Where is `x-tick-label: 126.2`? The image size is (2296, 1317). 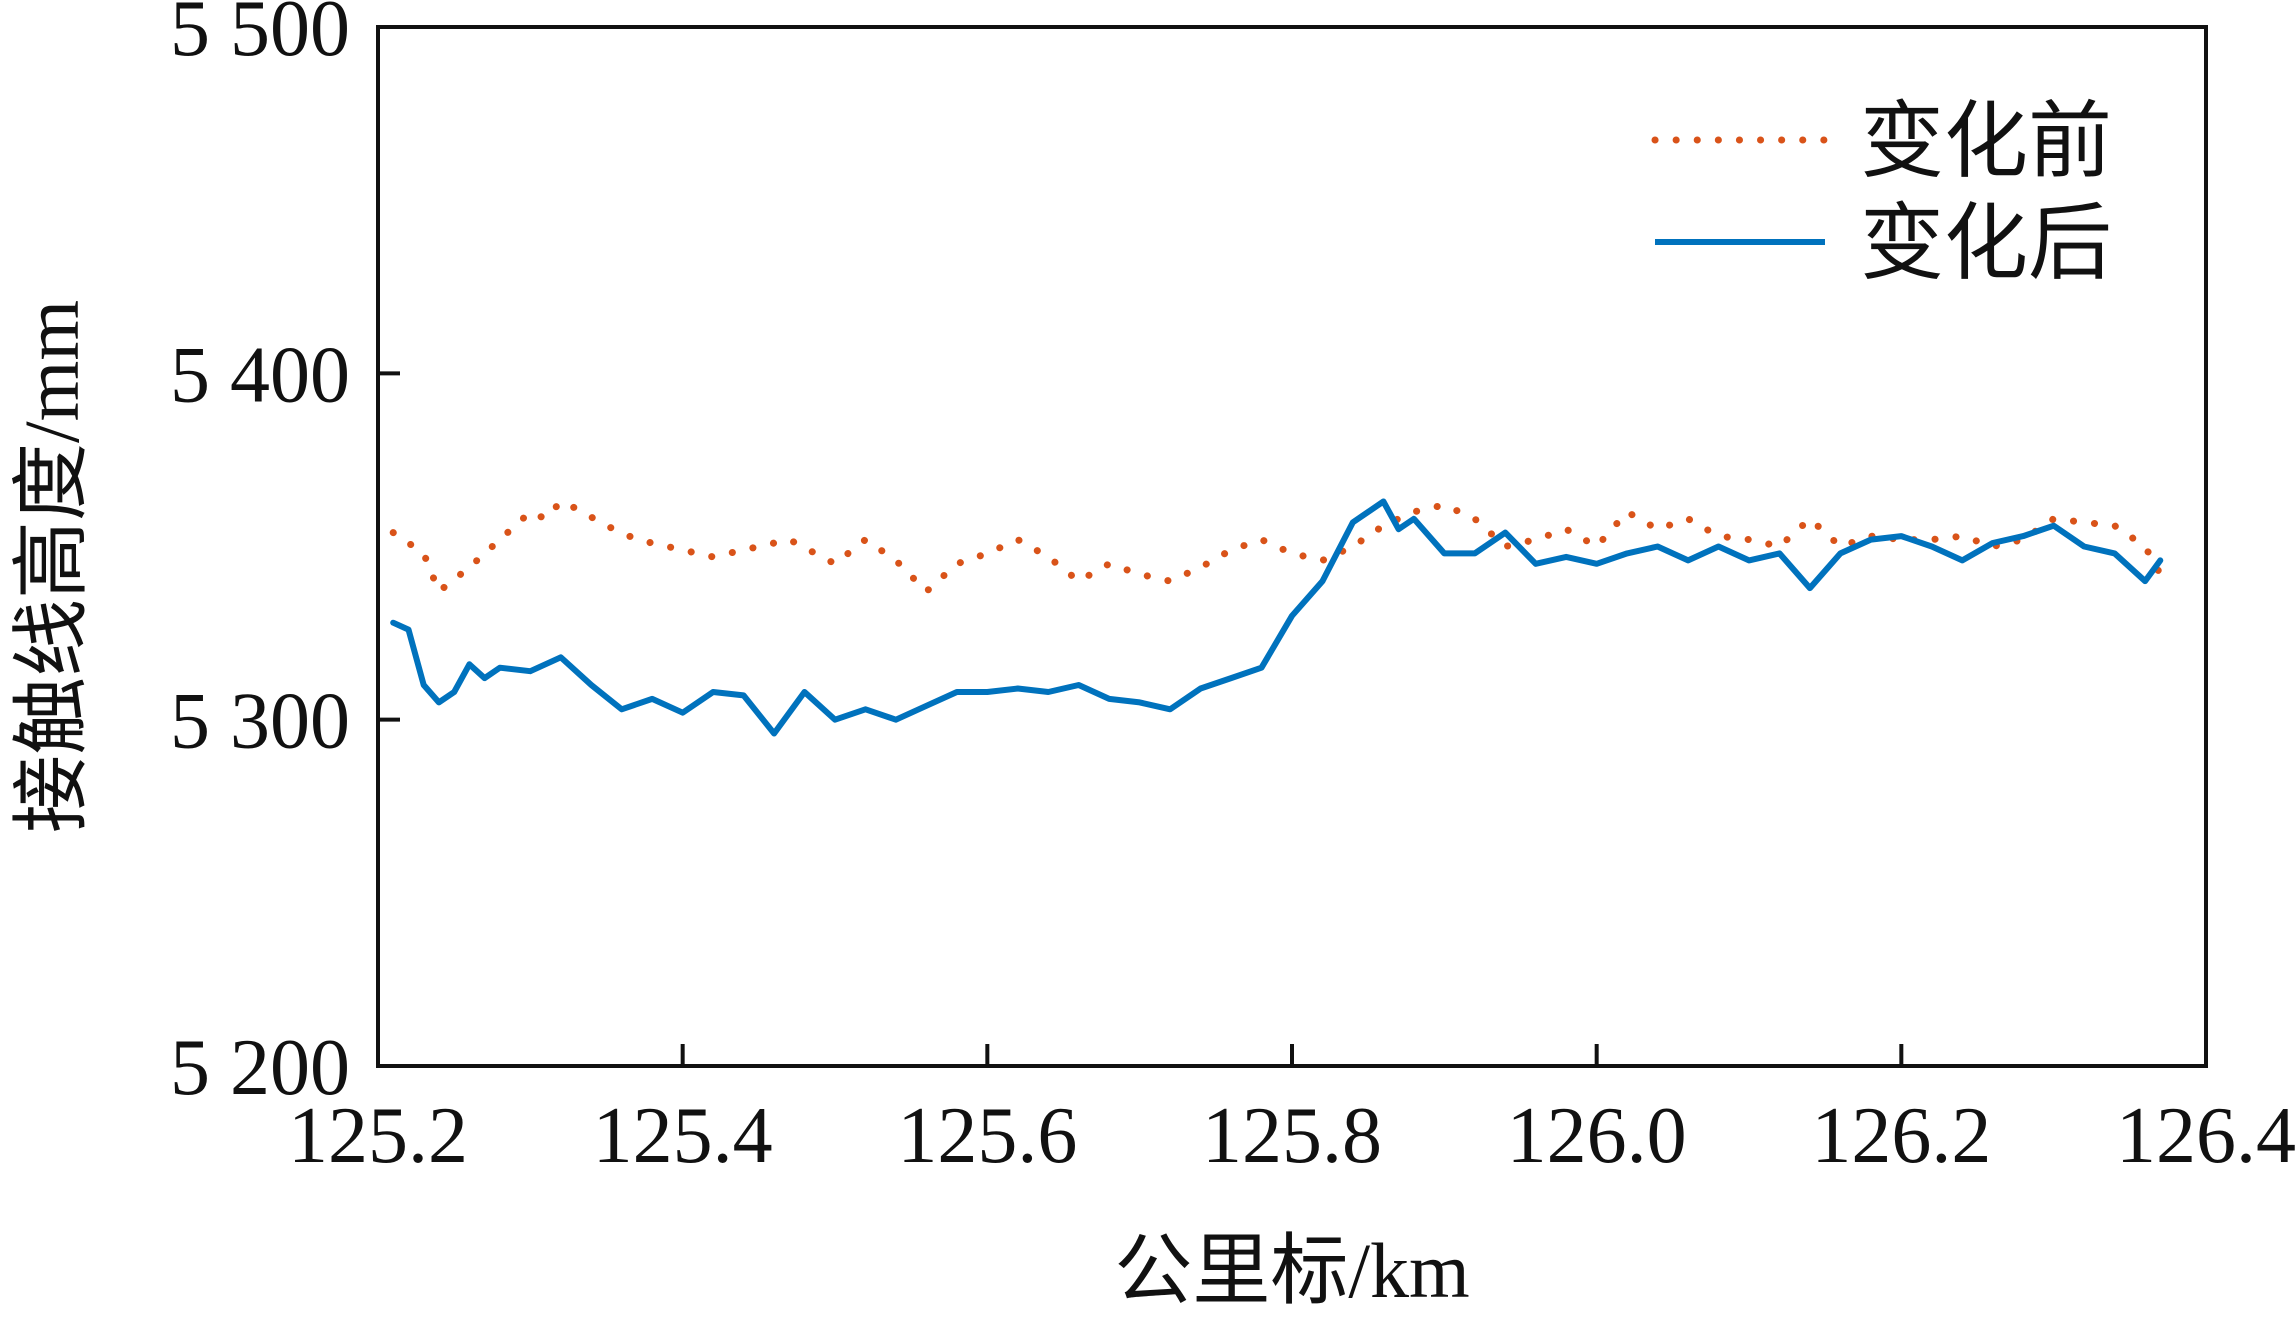
x-tick-label: 126.2 is located at coordinates (1901, 1136).